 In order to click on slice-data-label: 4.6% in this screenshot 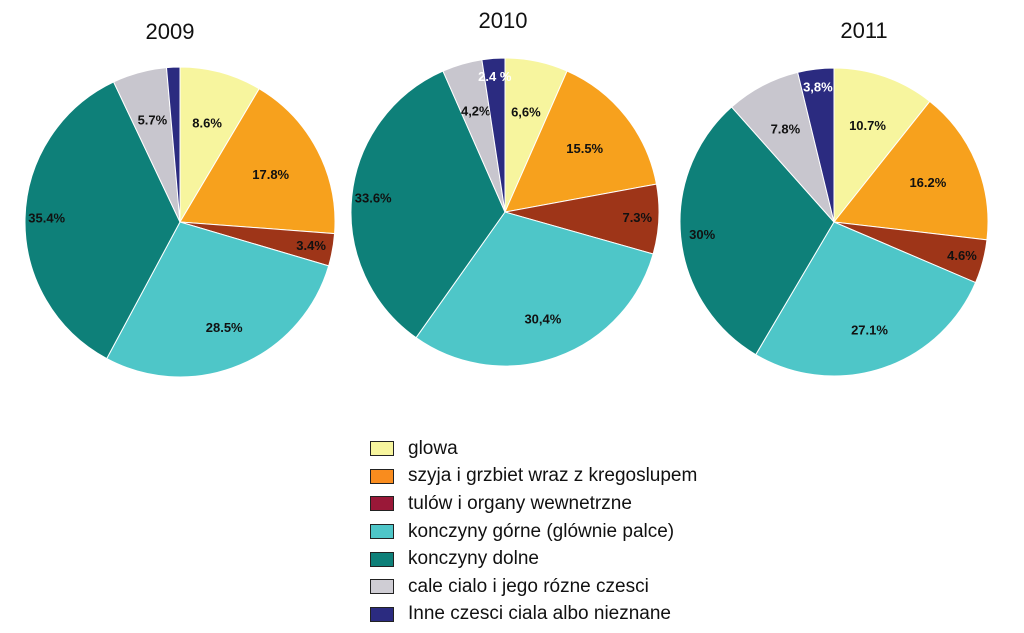, I will do `click(962, 255)`.